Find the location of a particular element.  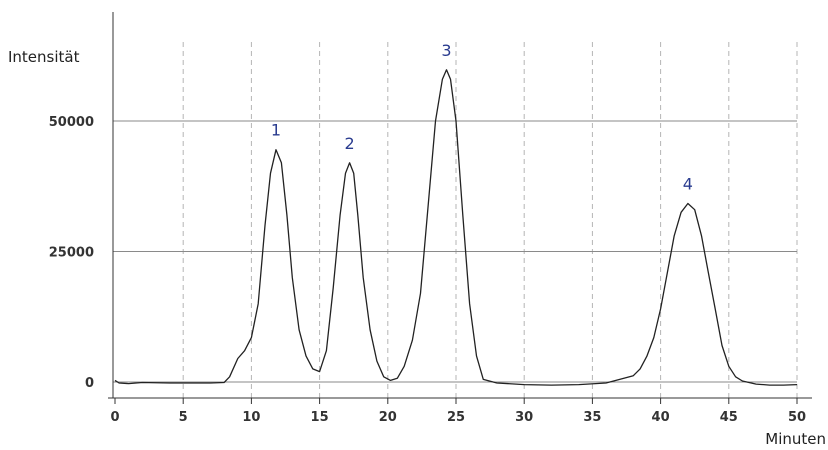

x-tick-label: 10 is located at coordinates (251, 417).